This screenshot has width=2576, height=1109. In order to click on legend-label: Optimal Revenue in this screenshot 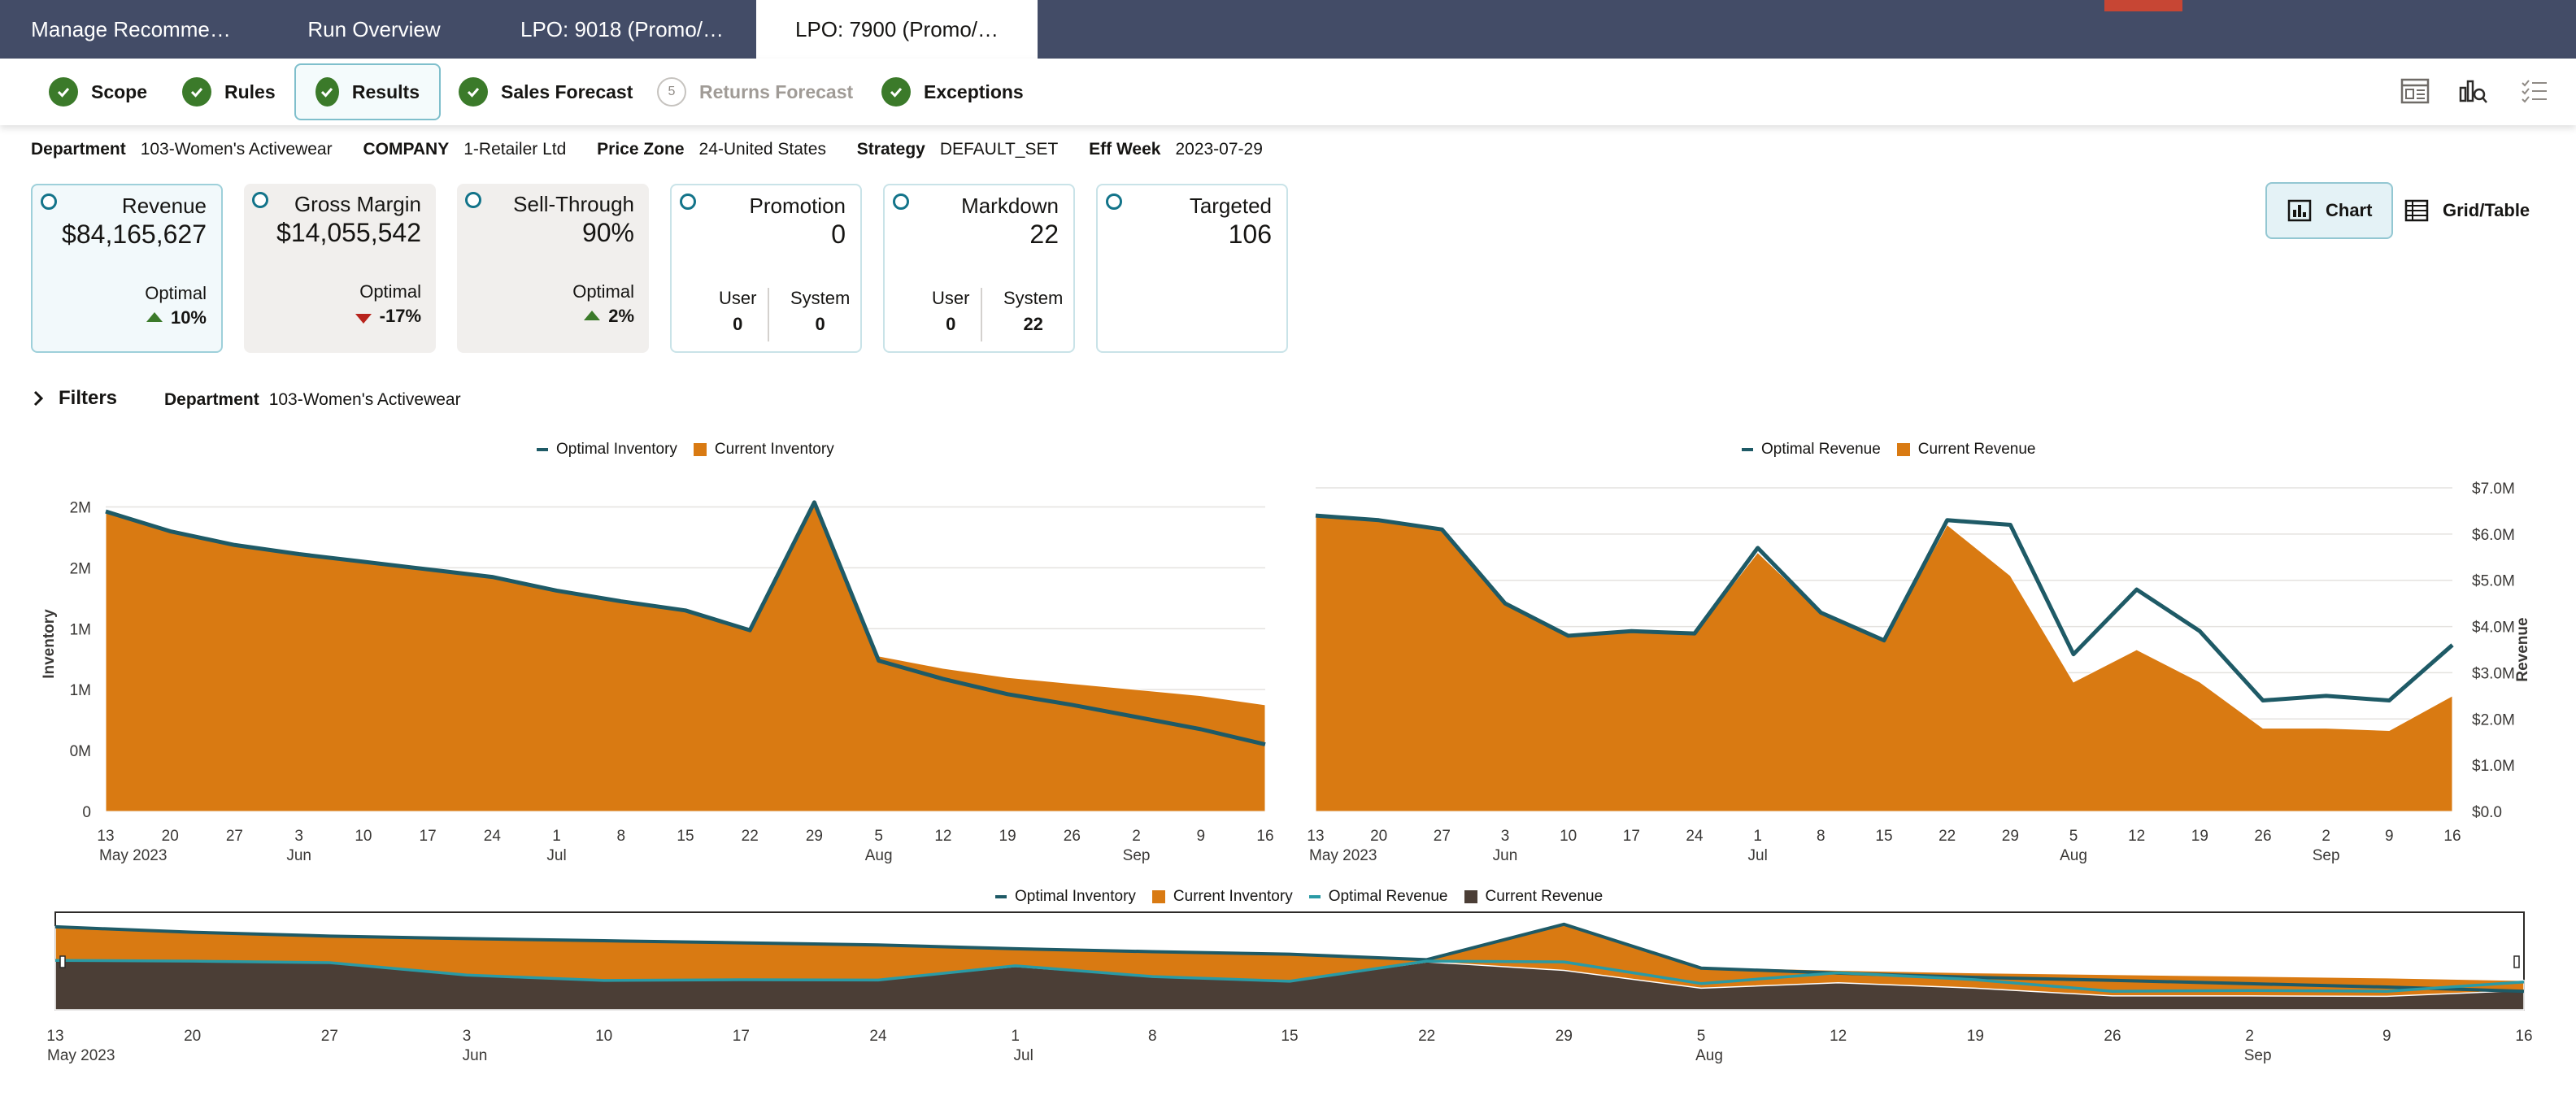, I will do `click(1388, 896)`.